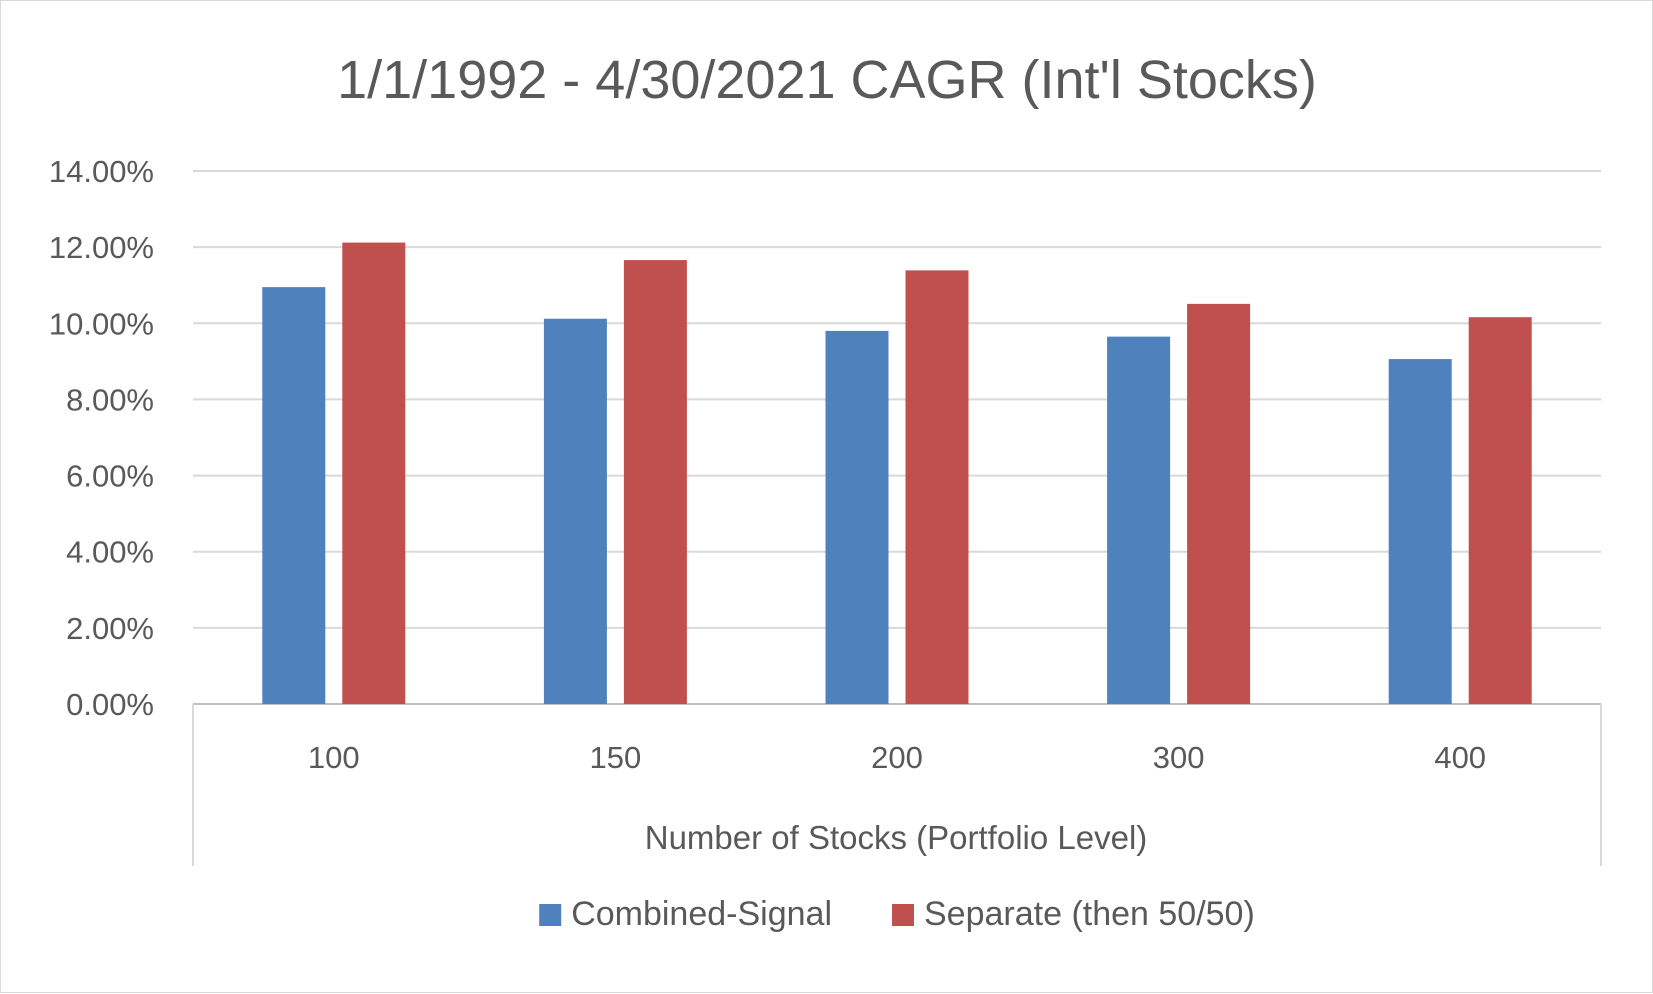 The width and height of the screenshot is (1653, 994). I want to click on x-axis: 100 150 200 300 400, so click(897, 785).